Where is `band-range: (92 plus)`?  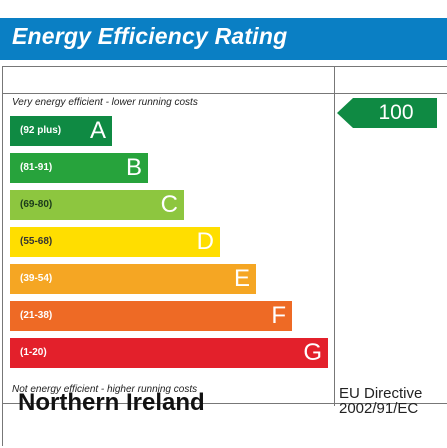
band-range: (92 plus) is located at coordinates (41, 130).